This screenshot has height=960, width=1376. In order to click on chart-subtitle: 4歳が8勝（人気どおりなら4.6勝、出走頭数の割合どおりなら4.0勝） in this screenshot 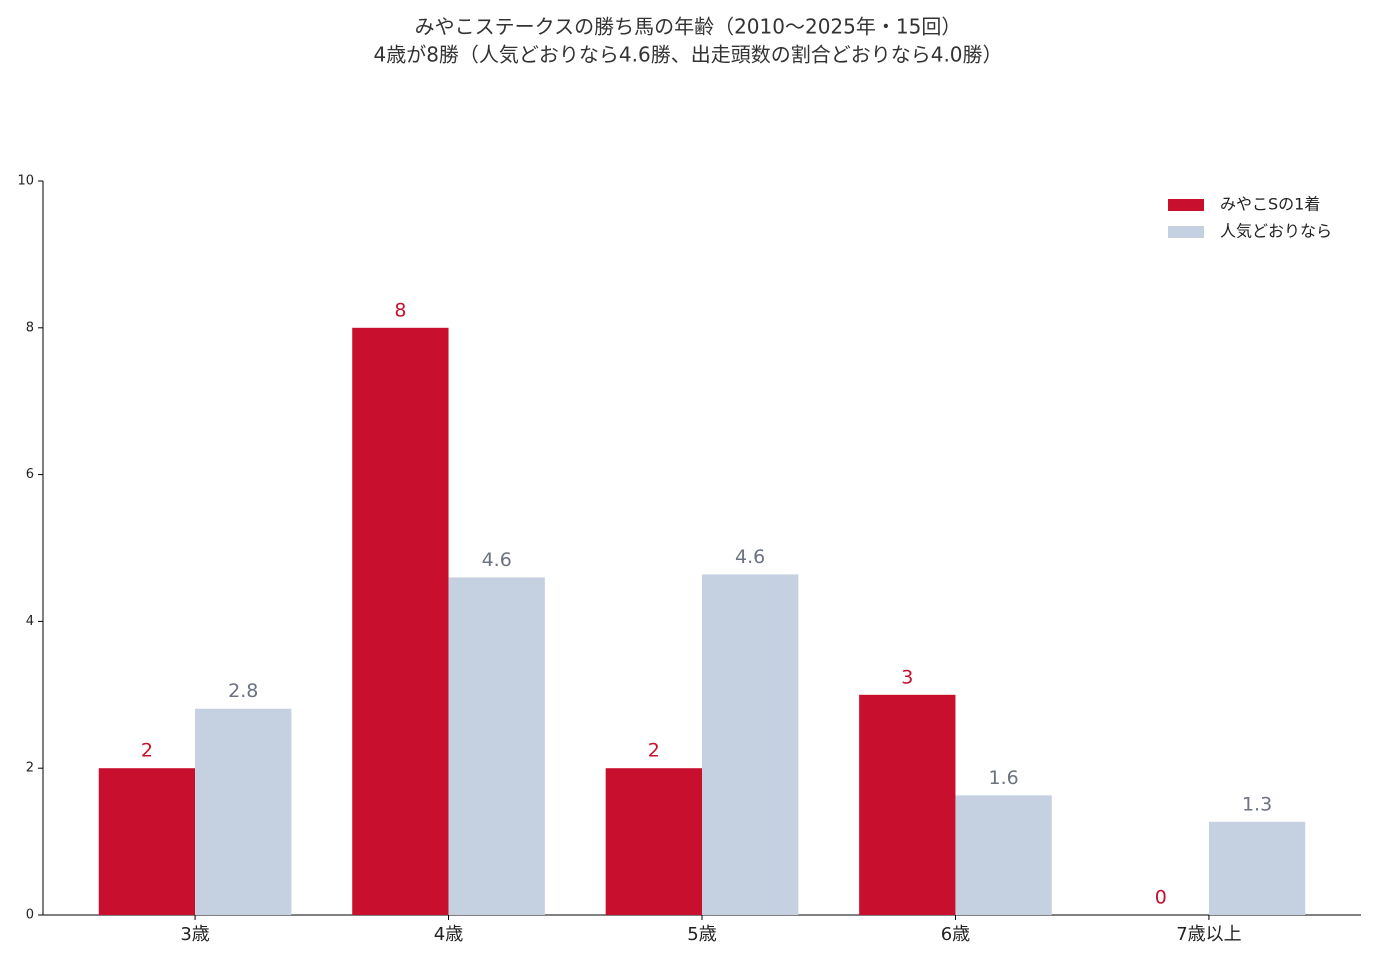, I will do `click(687, 55)`.